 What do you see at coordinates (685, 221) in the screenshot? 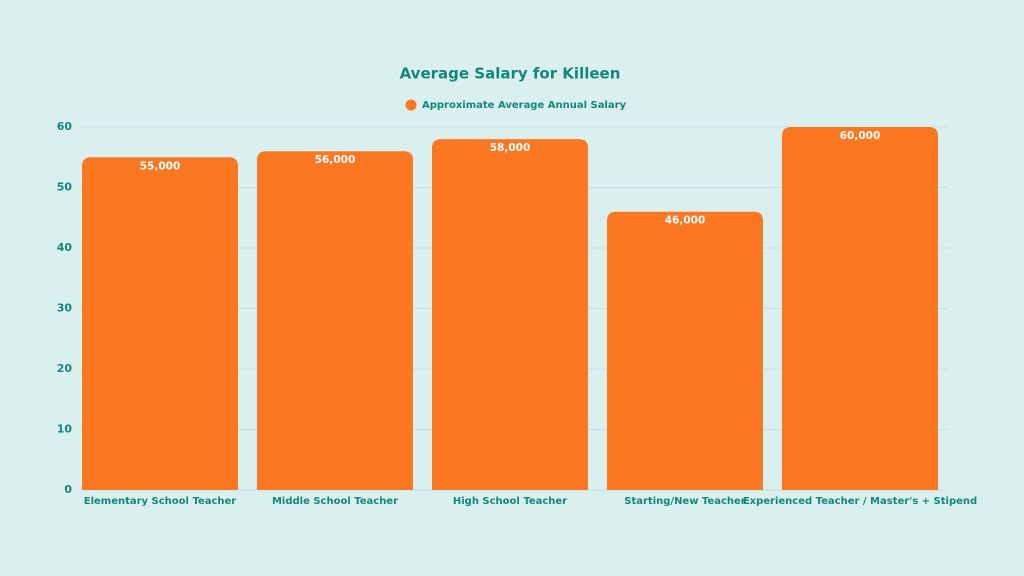
I see `value-label: 46,000` at bounding box center [685, 221].